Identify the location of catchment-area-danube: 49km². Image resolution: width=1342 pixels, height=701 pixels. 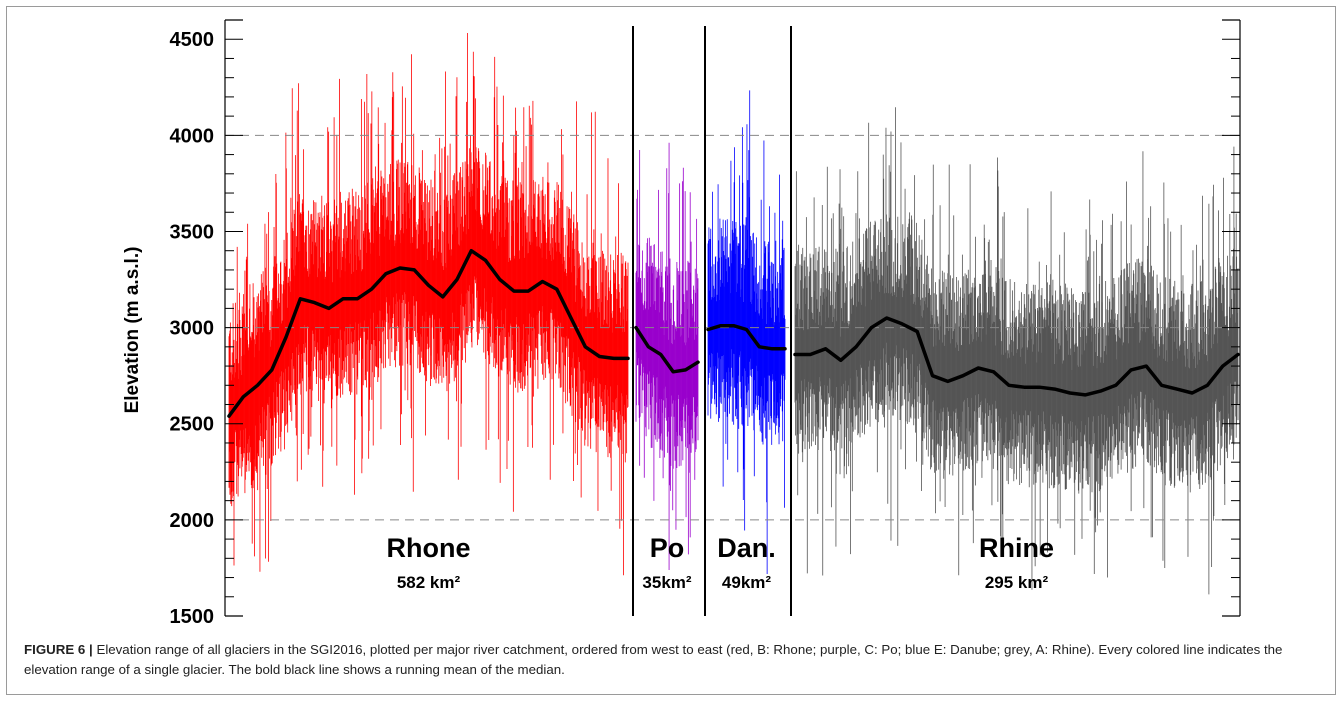
(746, 582).